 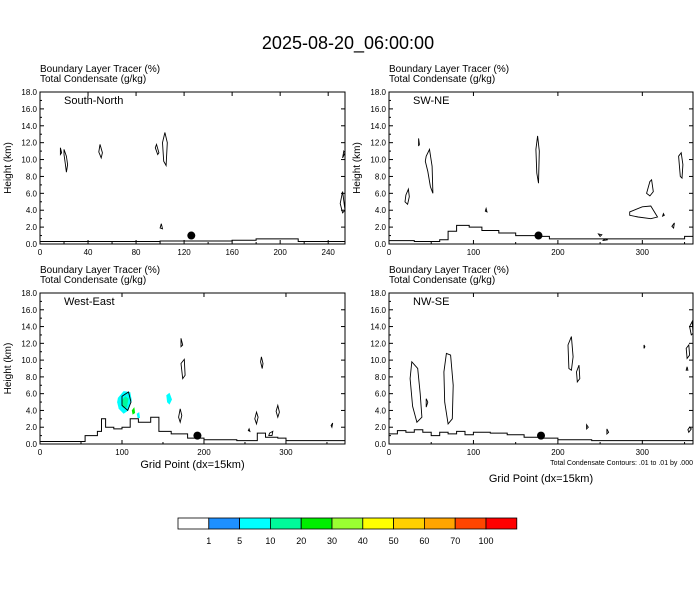 What do you see at coordinates (381, 210) in the screenshot?
I see `y-tick-label: 4.0` at bounding box center [381, 210].